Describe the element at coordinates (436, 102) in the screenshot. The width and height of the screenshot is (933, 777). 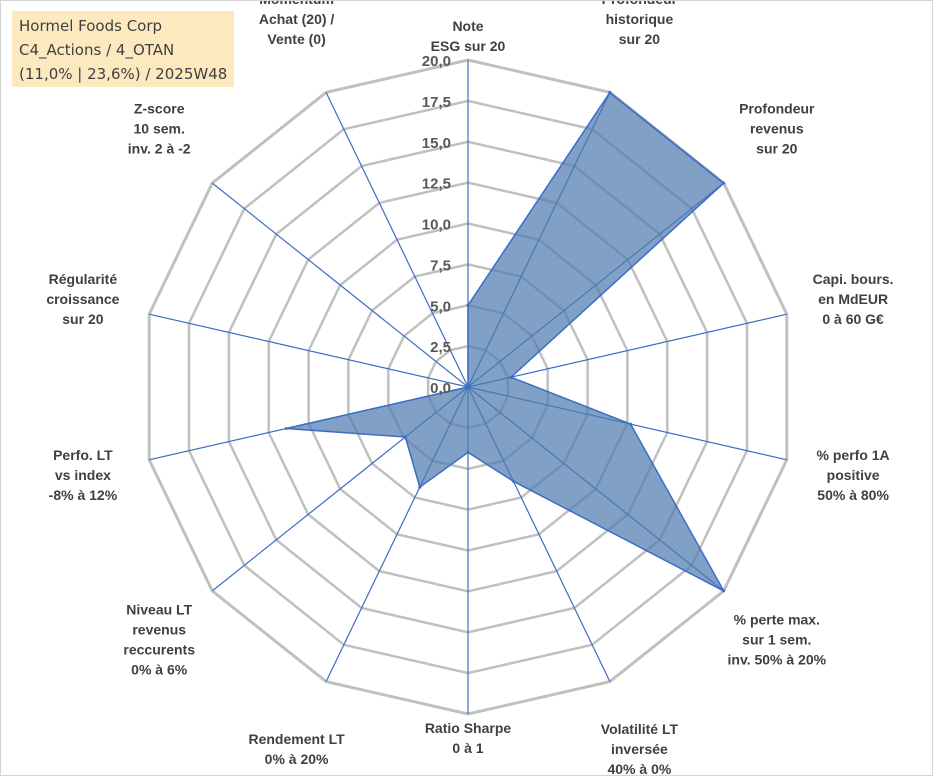
I see `tick-label: 17,5` at that location.